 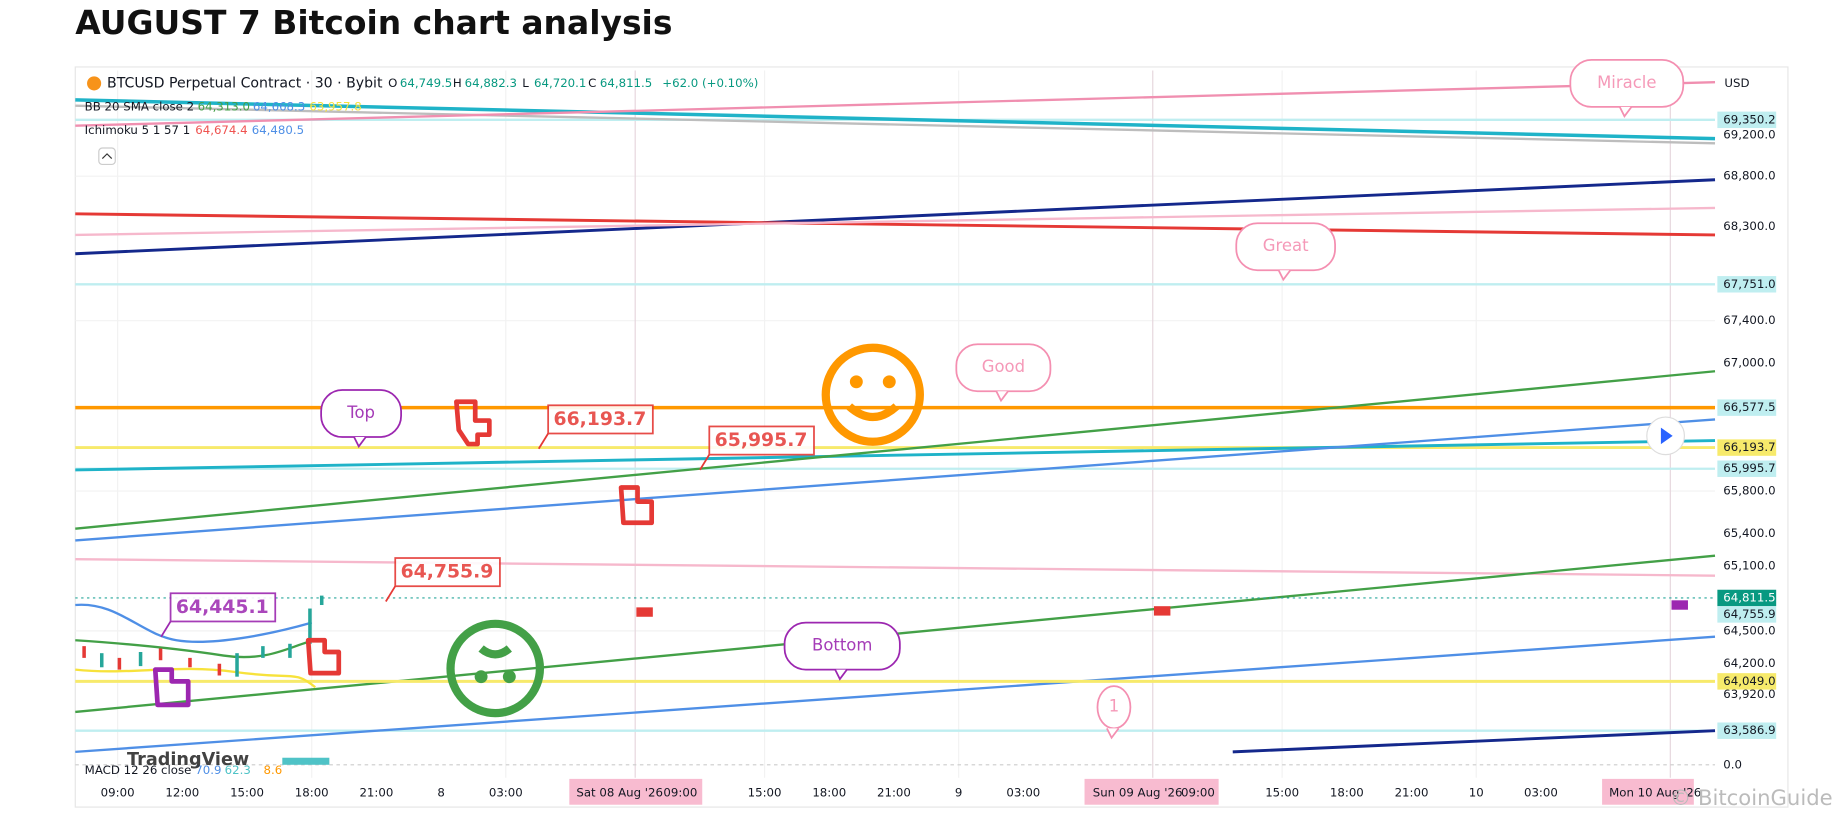 I want to click on annotation-bubble, so click(x=1285, y=247).